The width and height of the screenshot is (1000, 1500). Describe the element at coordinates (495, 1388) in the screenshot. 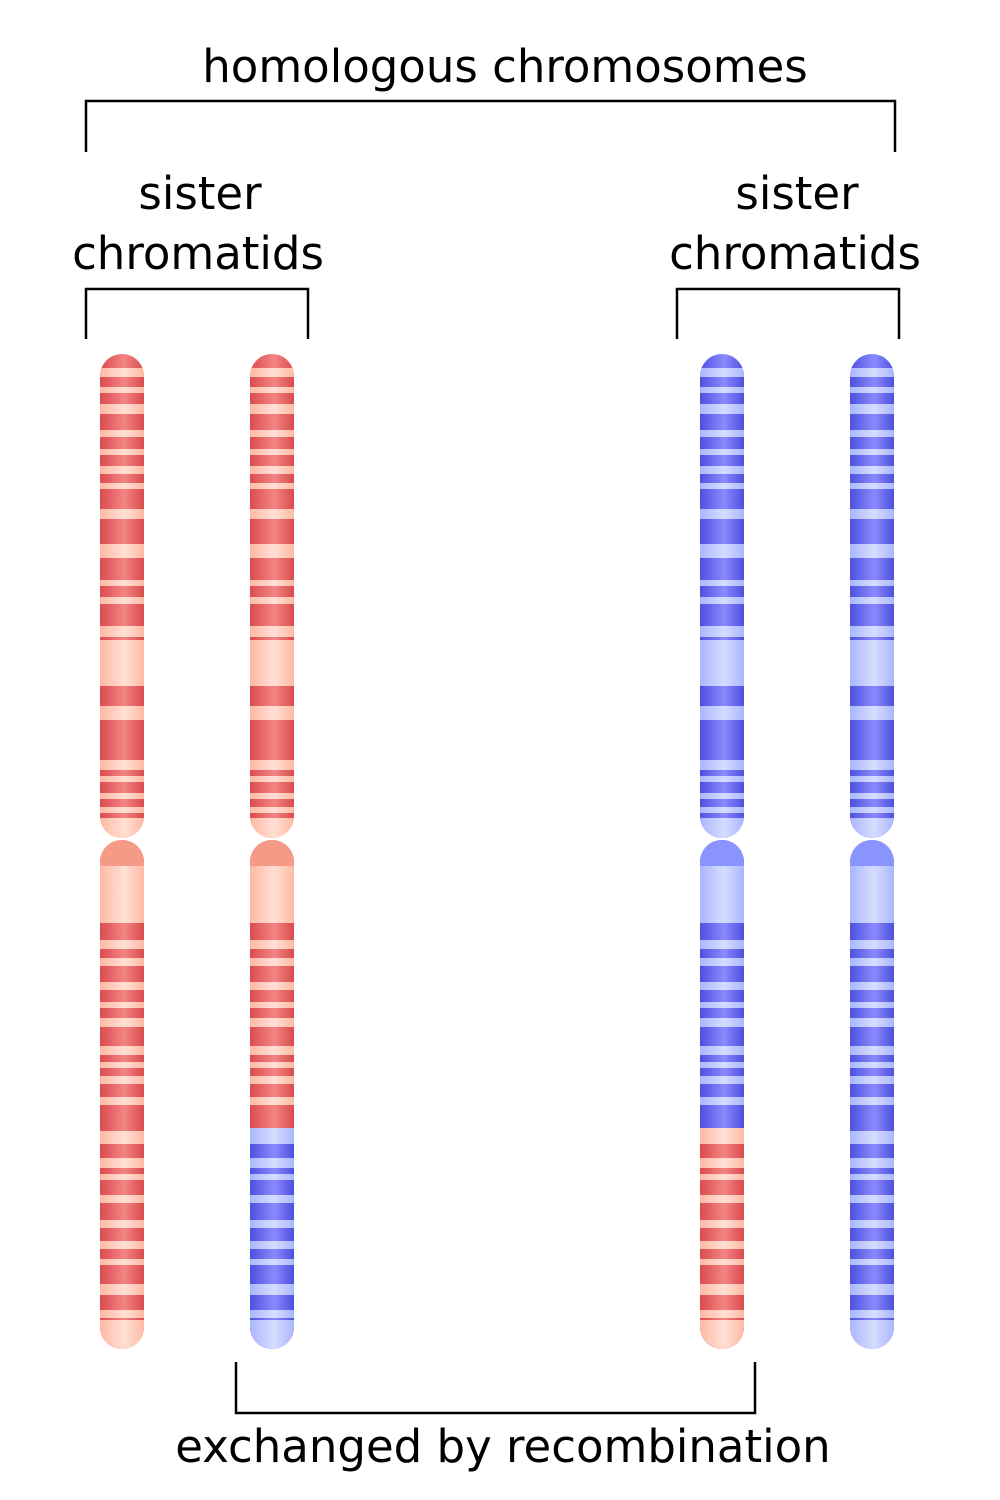

I see `recombination-bracket` at that location.